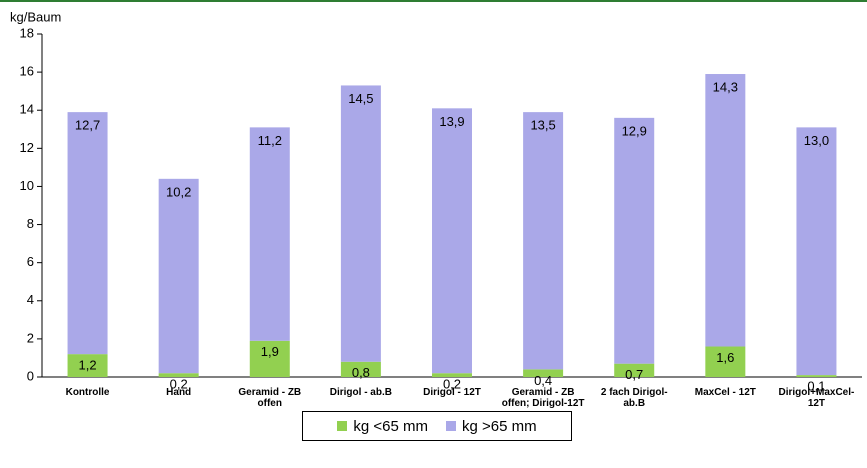 The image size is (867, 468). I want to click on value-label: 0,7, so click(634, 374).